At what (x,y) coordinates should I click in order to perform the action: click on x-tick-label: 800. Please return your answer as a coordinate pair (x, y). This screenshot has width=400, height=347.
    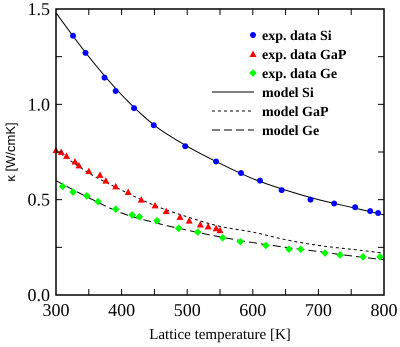
    Looking at the image, I should click on (384, 310).